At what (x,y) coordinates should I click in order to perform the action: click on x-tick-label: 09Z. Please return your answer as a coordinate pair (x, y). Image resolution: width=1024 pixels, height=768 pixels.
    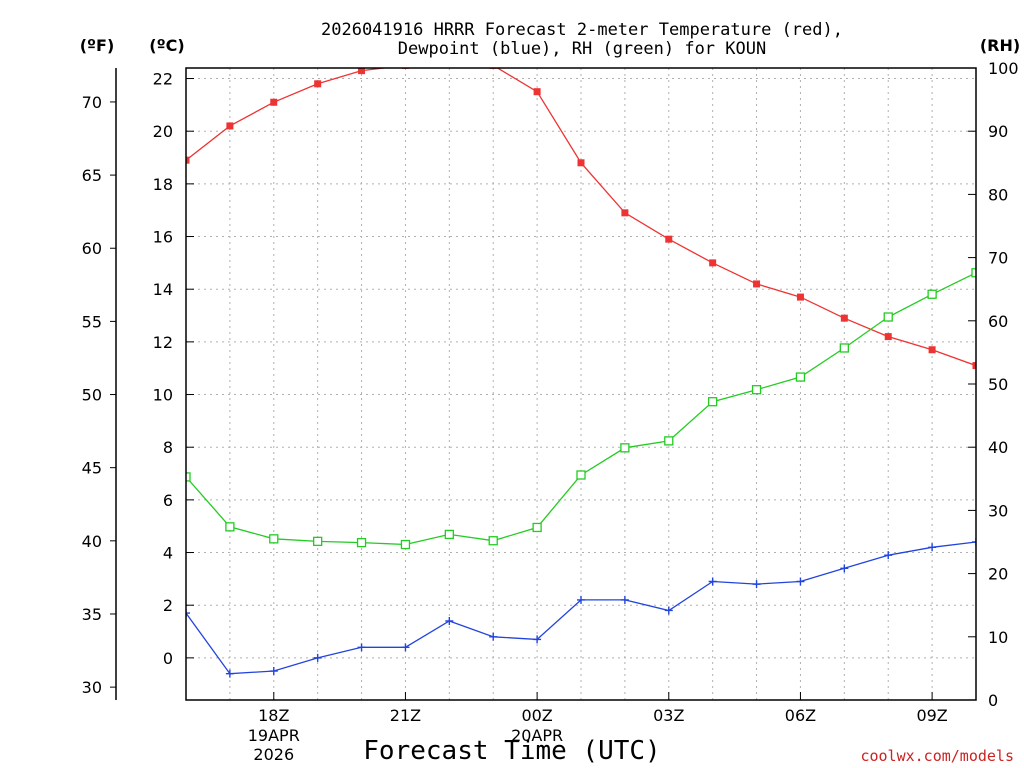
    Looking at the image, I should click on (931, 715).